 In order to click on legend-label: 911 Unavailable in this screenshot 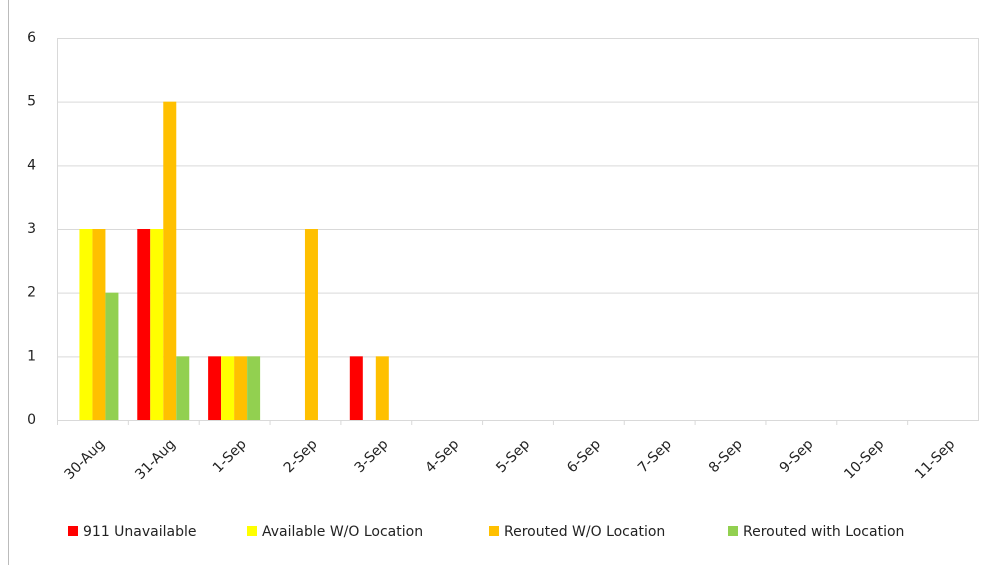, I will do `click(139, 532)`.